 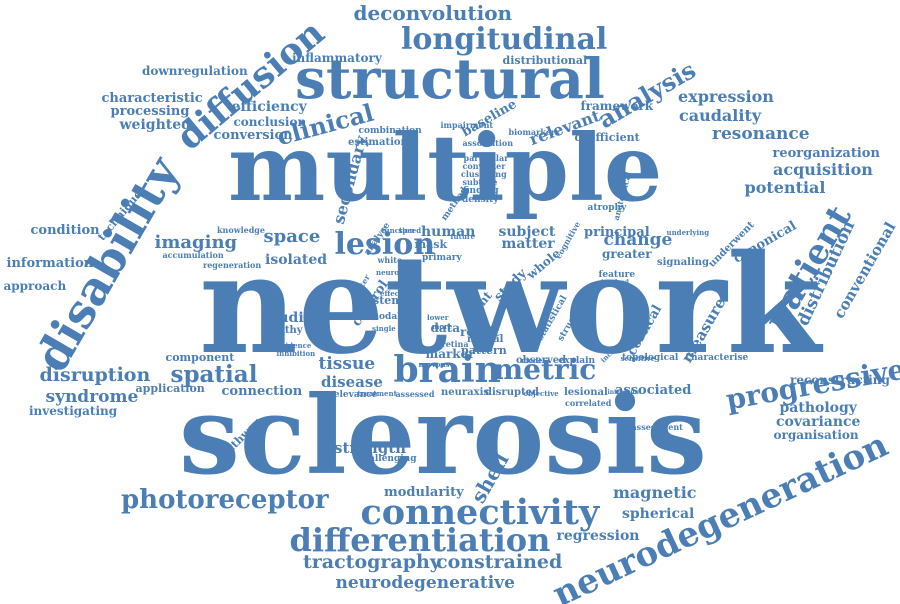 I want to click on word-79: associated, so click(x=653, y=390).